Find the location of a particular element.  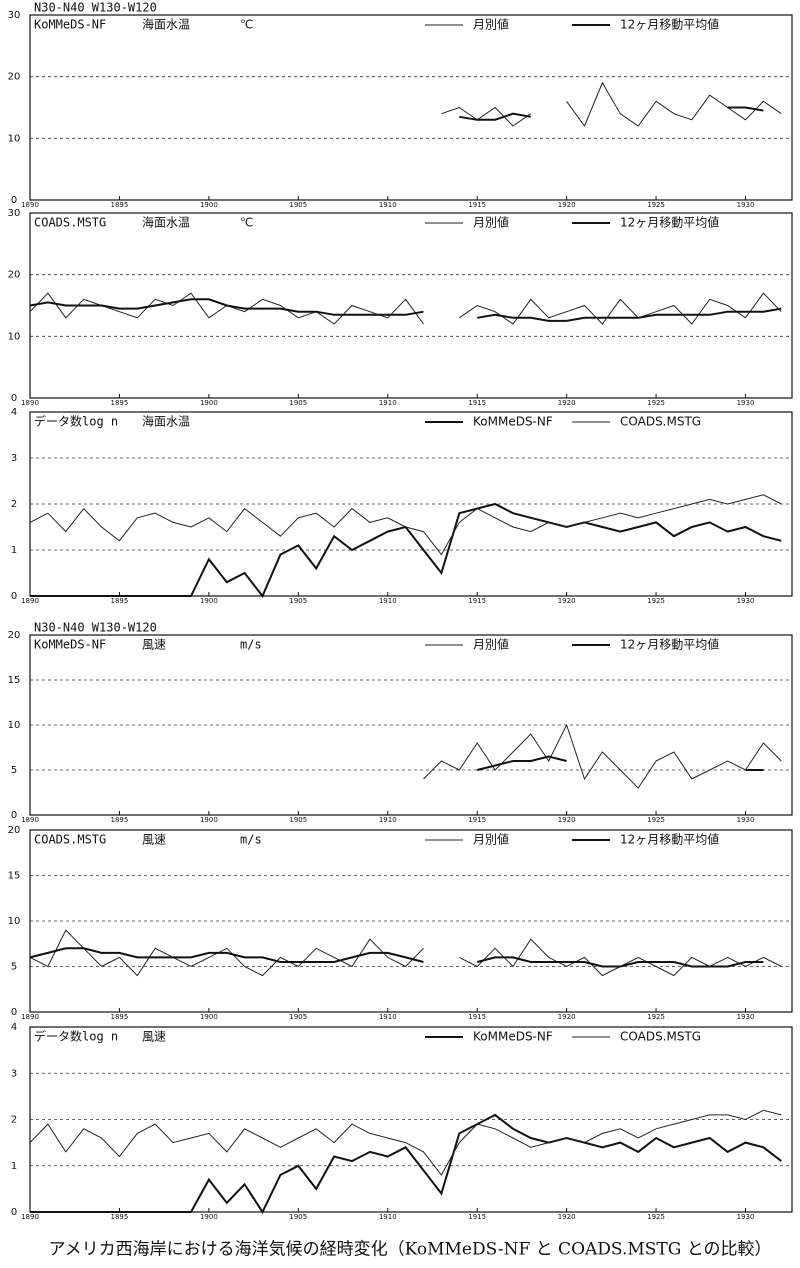

y-tick-label: 30 is located at coordinates (14, 213).